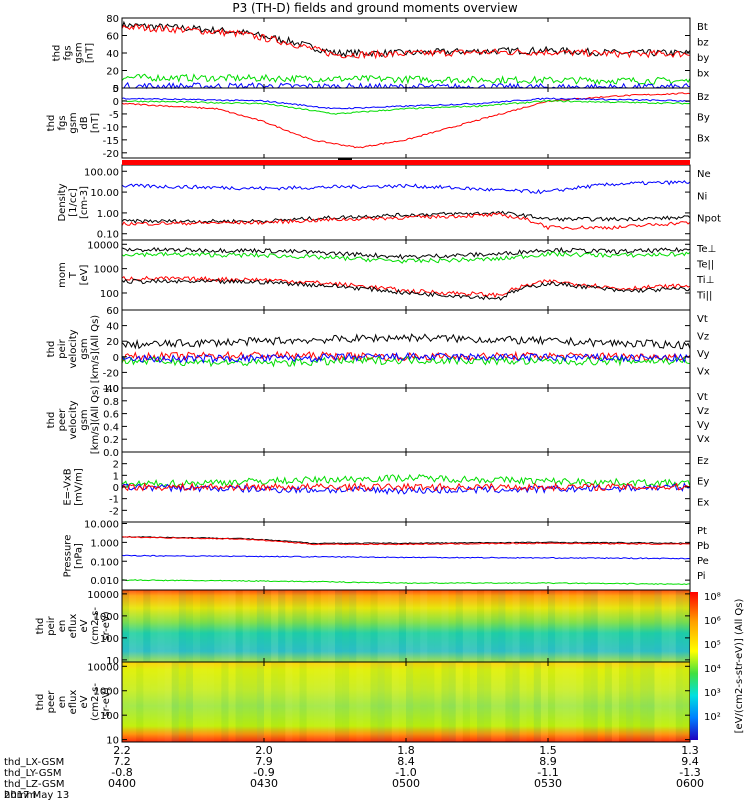  I want to click on series-line-Te||, so click(406, 253).